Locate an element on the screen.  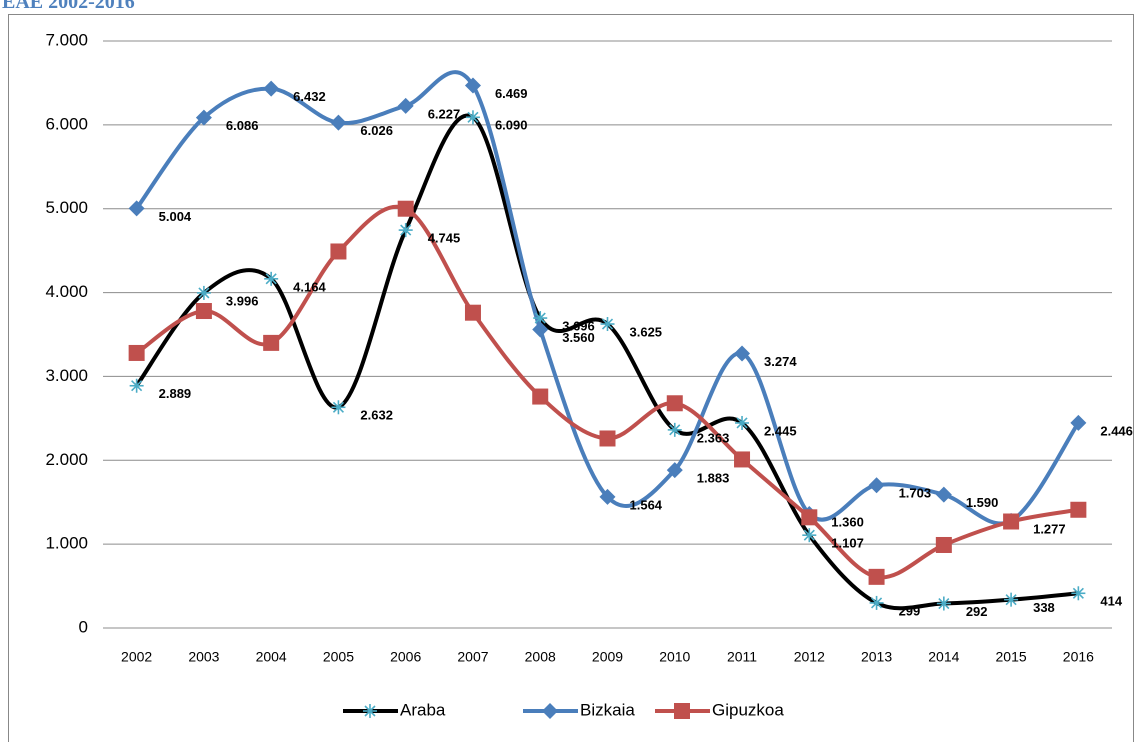
value-label: 1.277 is located at coordinates (1049, 528).